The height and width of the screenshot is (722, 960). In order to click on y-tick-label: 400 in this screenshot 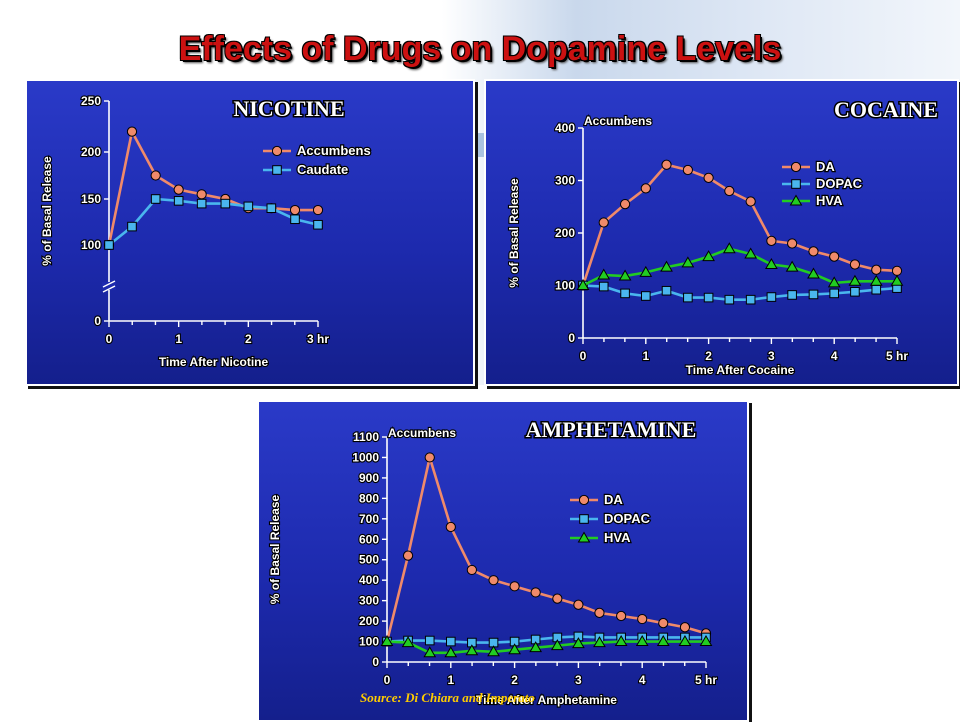, I will do `click(369, 580)`.